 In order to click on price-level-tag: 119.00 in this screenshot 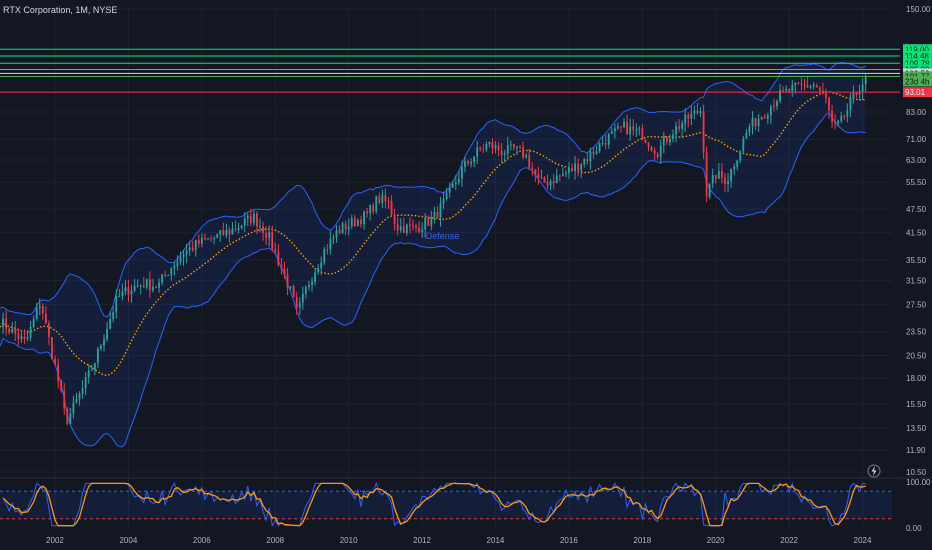, I will do `click(917, 49)`.